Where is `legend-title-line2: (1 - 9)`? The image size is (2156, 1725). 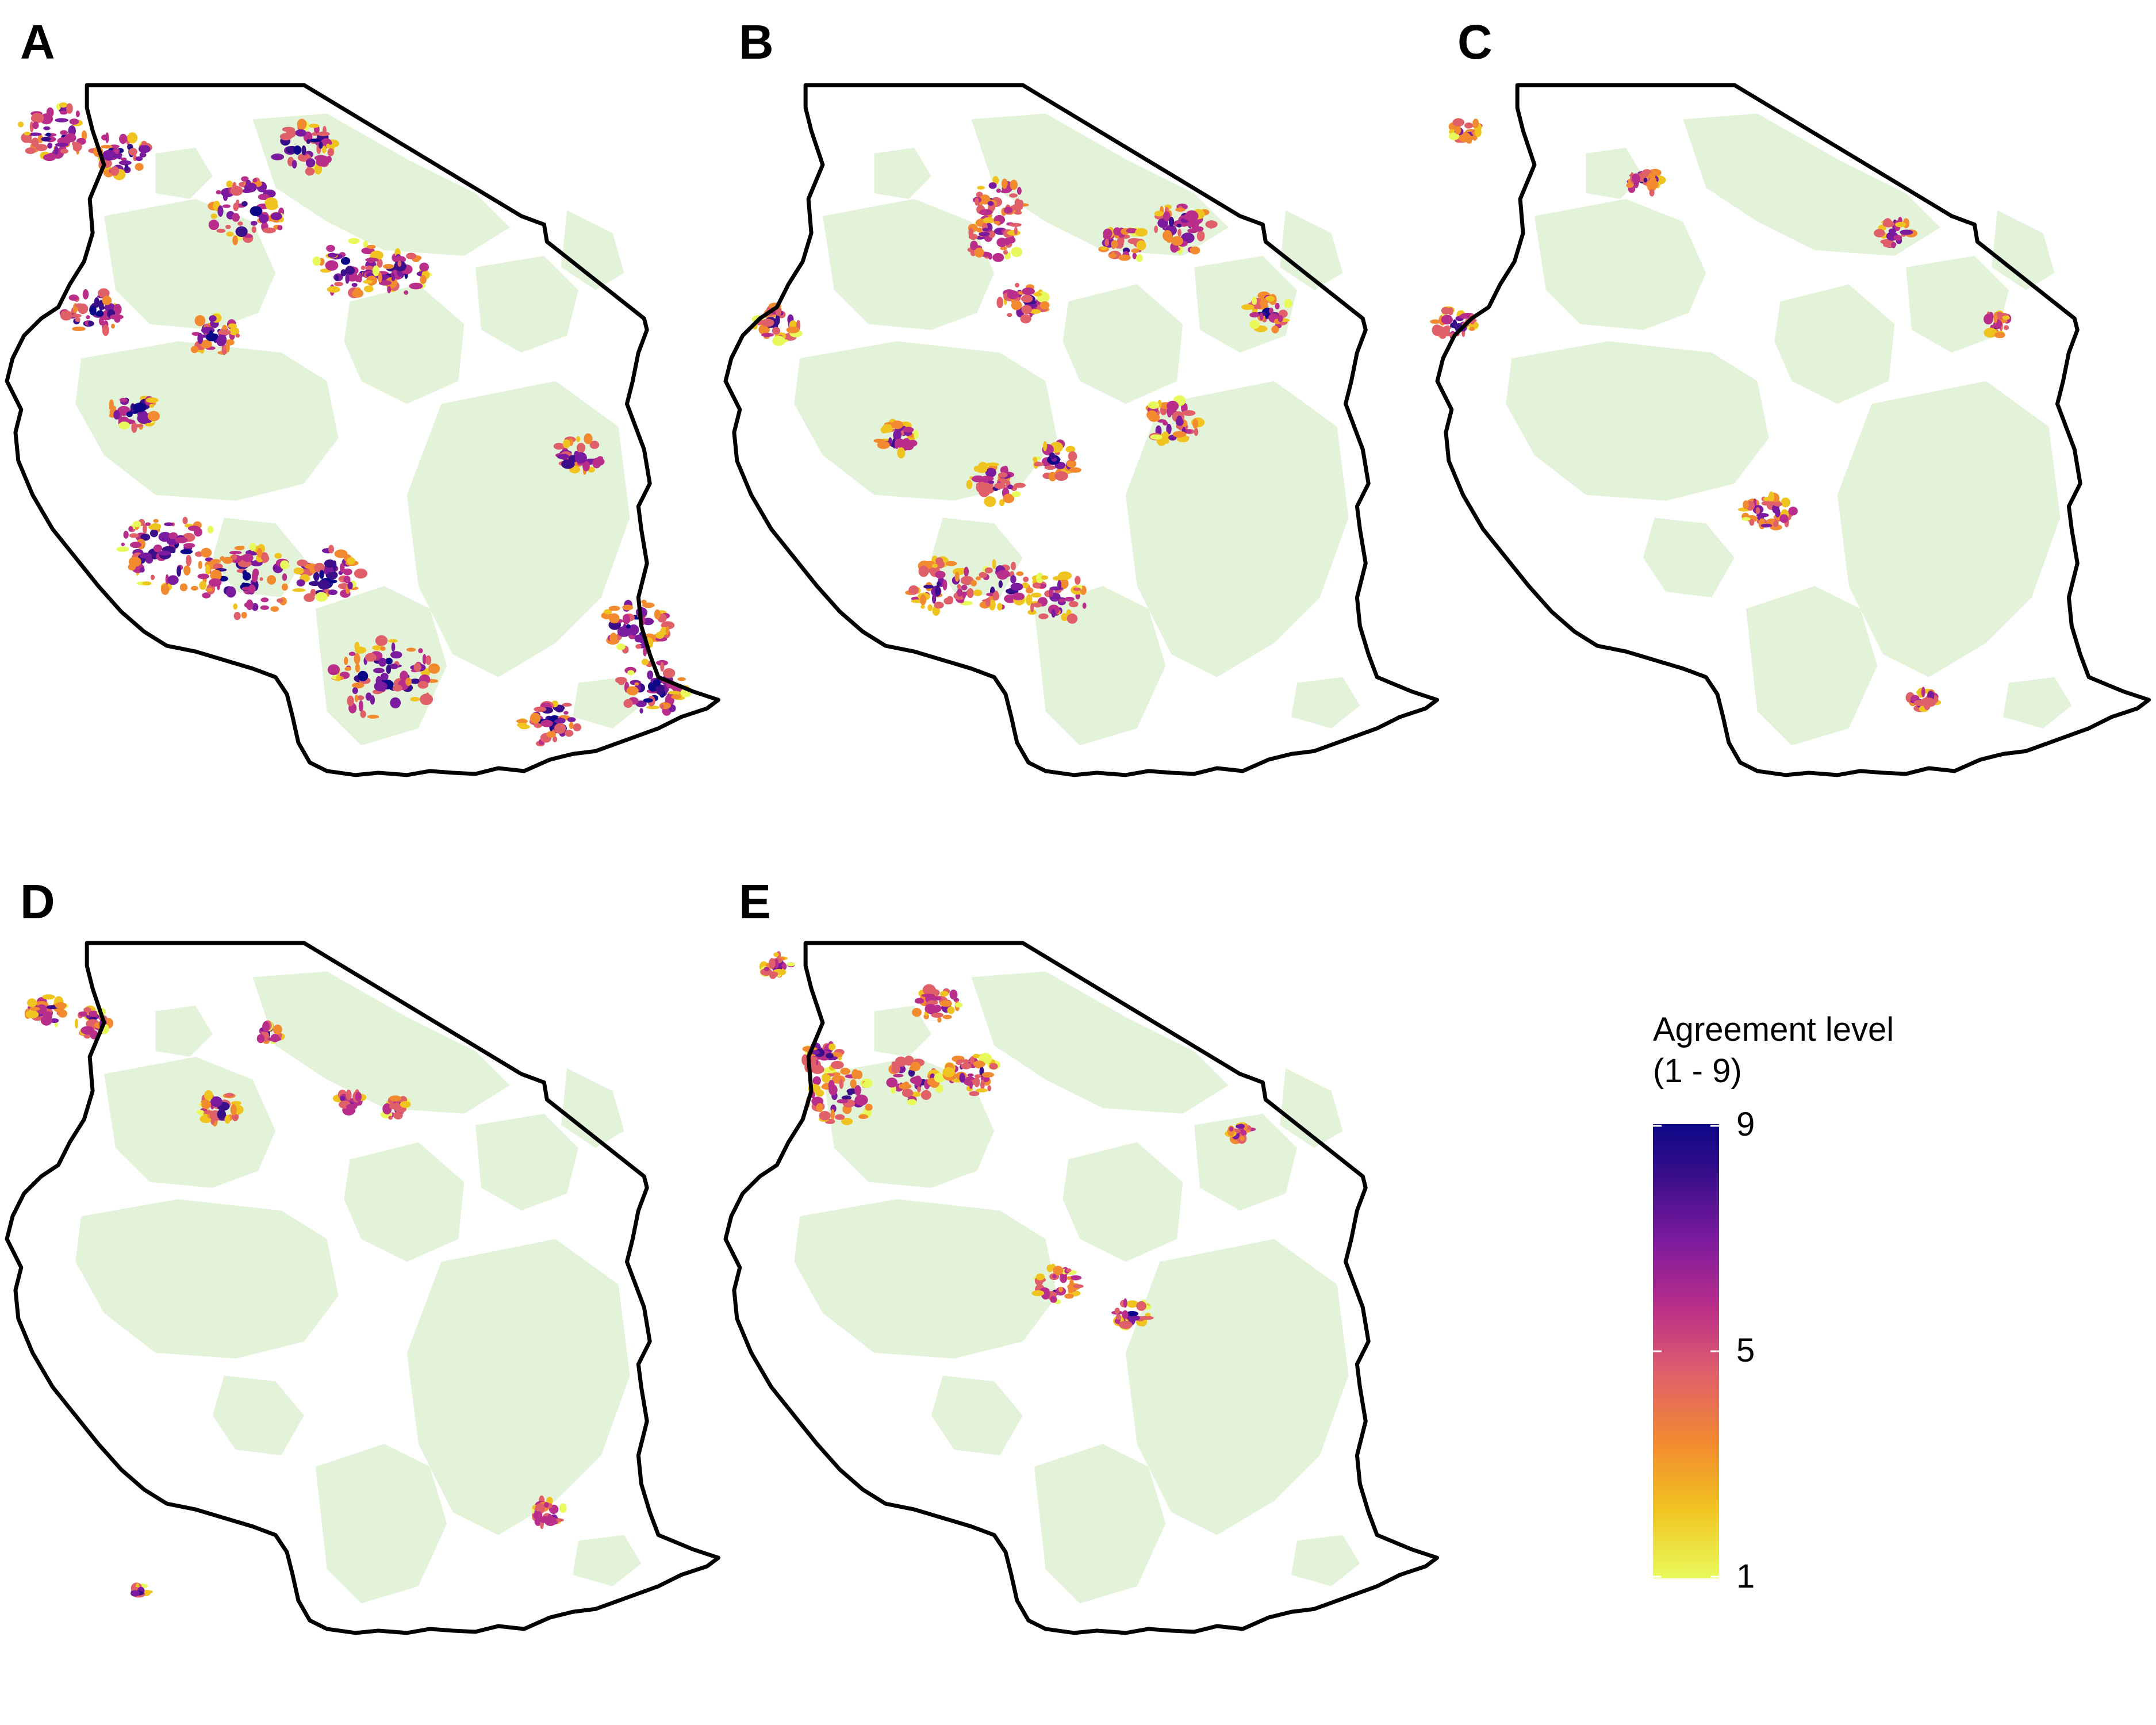 legend-title-line2: (1 - 9) is located at coordinates (1697, 1071).